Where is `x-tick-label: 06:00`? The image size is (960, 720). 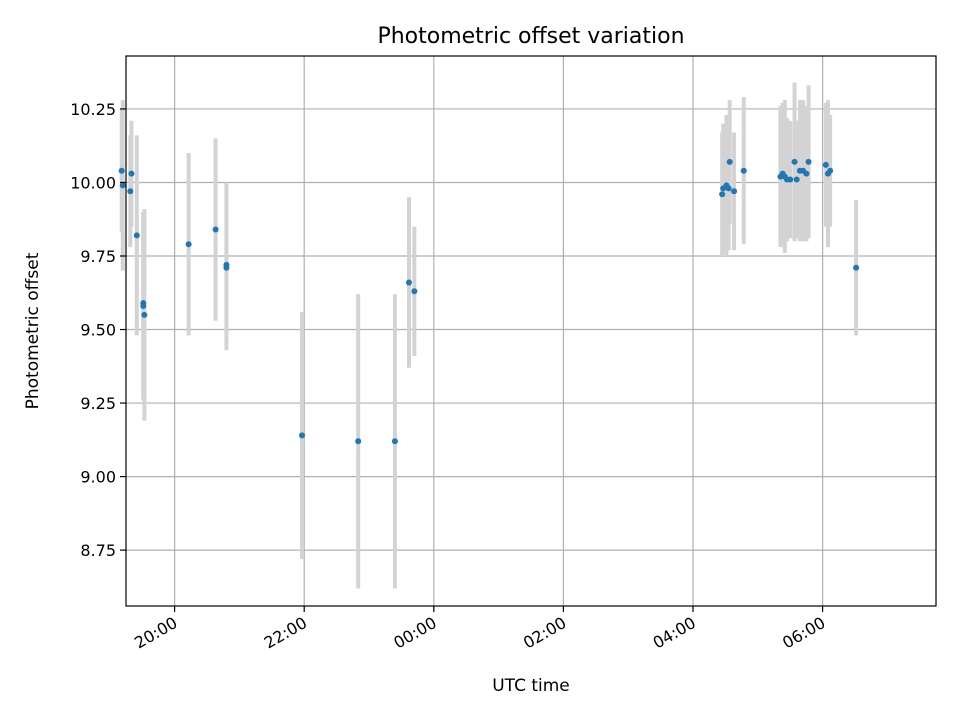 x-tick-label: 06:00 is located at coordinates (803, 633).